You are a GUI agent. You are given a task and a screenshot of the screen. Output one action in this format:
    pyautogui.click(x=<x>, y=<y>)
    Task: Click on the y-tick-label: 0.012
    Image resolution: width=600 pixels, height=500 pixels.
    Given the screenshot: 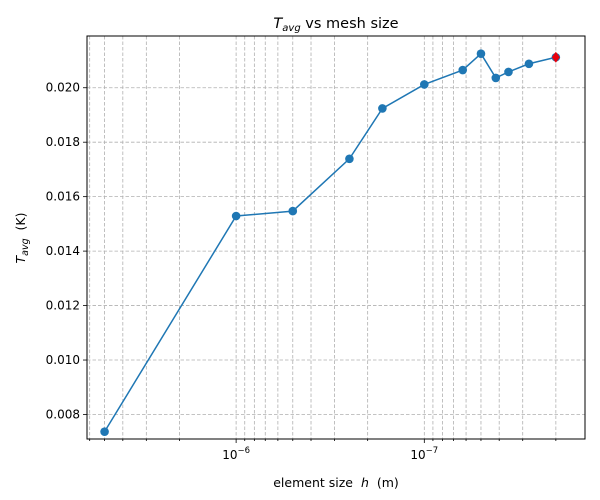 What is the action you would take?
    pyautogui.click(x=63, y=306)
    